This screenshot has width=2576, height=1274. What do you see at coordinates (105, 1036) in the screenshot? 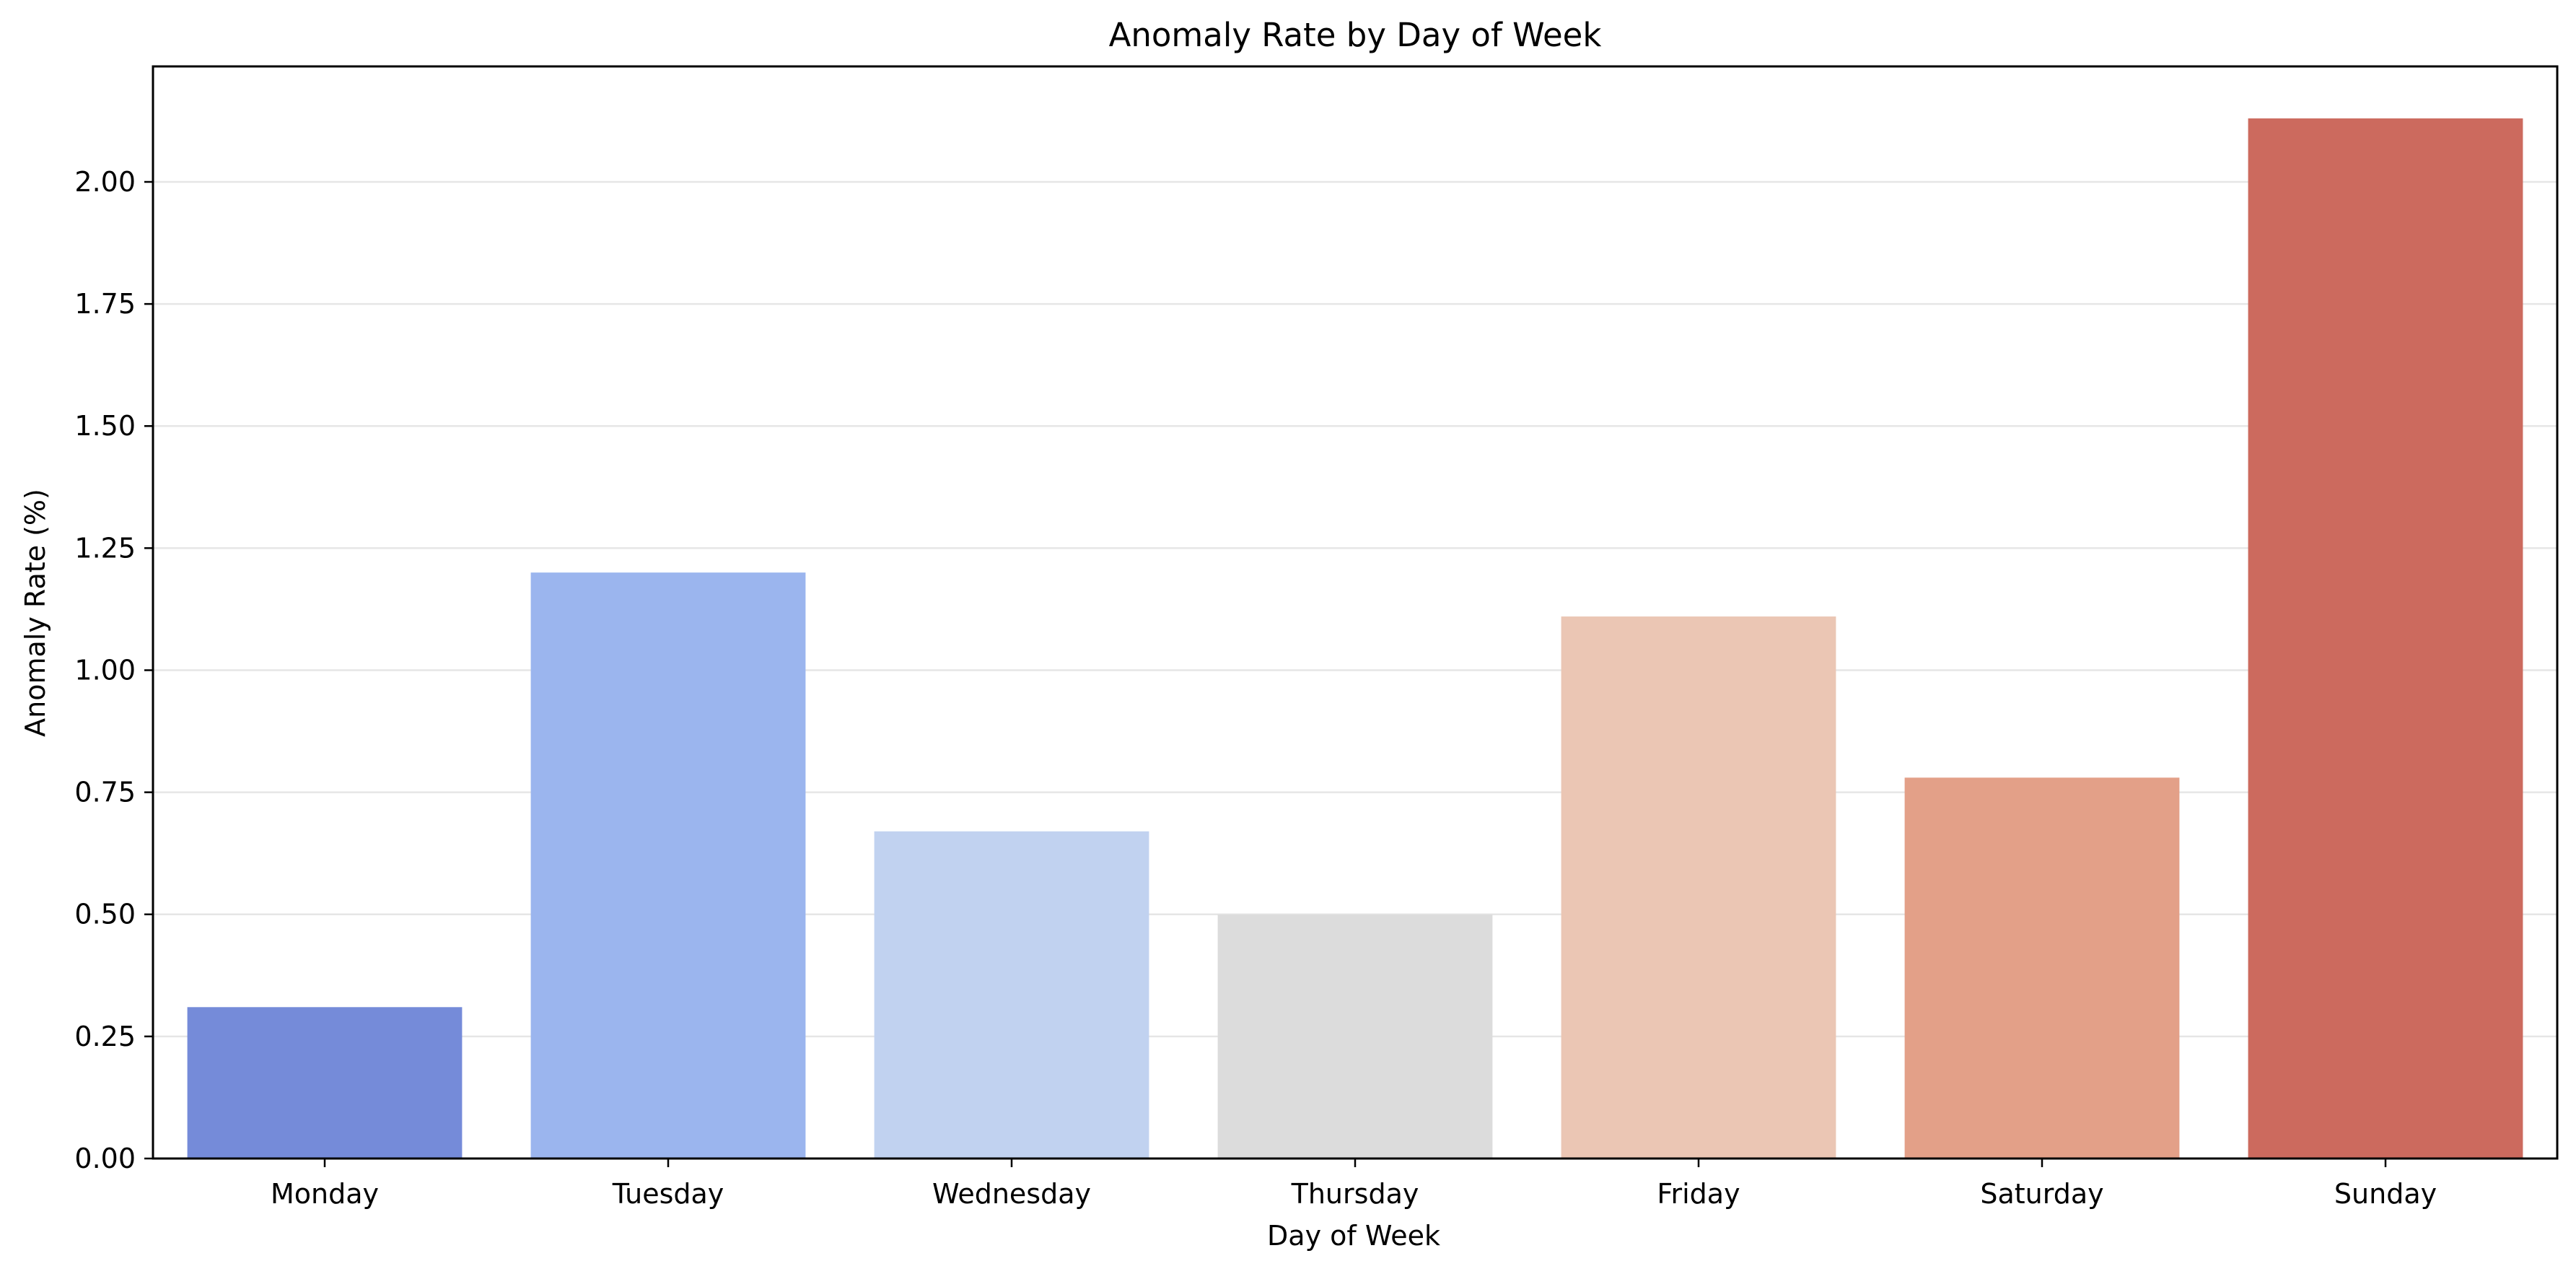
I see `y-tick-label: 0.25` at bounding box center [105, 1036].